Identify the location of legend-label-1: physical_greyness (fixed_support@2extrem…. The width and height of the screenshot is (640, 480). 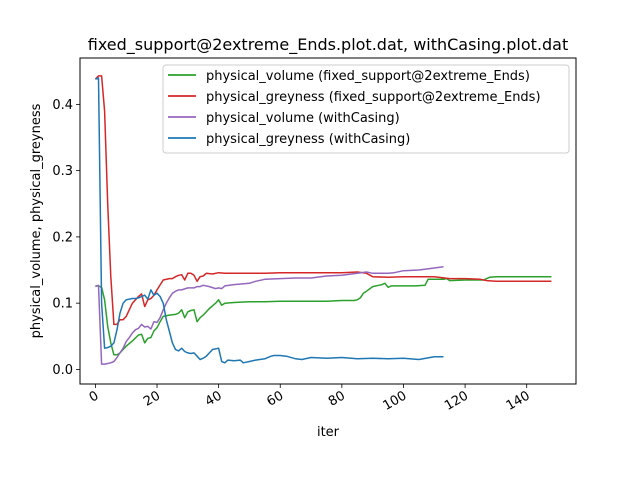
(373, 97).